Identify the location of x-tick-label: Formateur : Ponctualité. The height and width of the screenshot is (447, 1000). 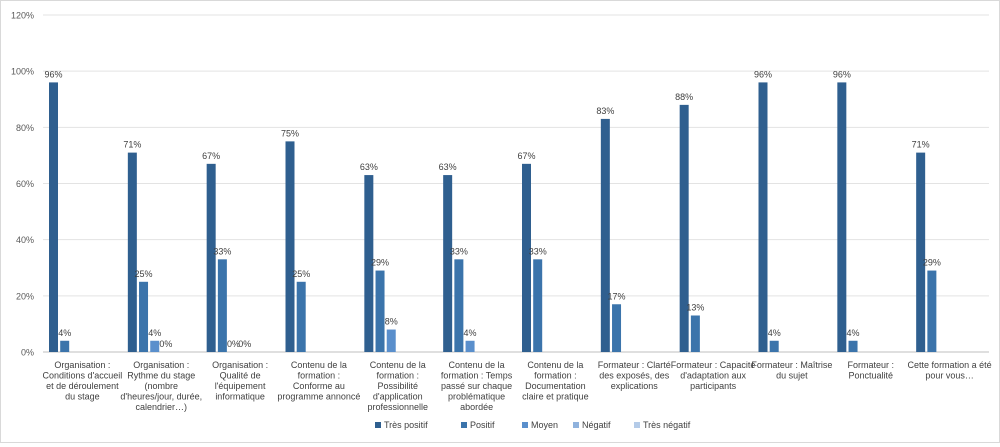
(870, 370).